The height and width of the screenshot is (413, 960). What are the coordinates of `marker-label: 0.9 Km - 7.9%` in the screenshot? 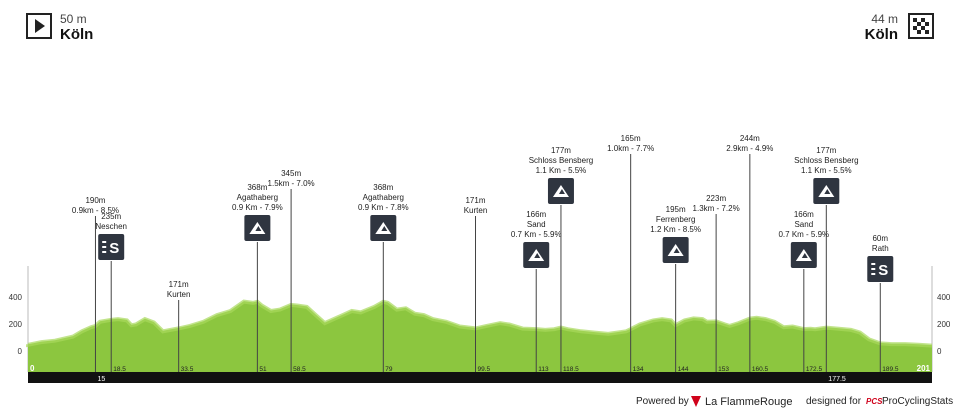 It's located at (257, 207).